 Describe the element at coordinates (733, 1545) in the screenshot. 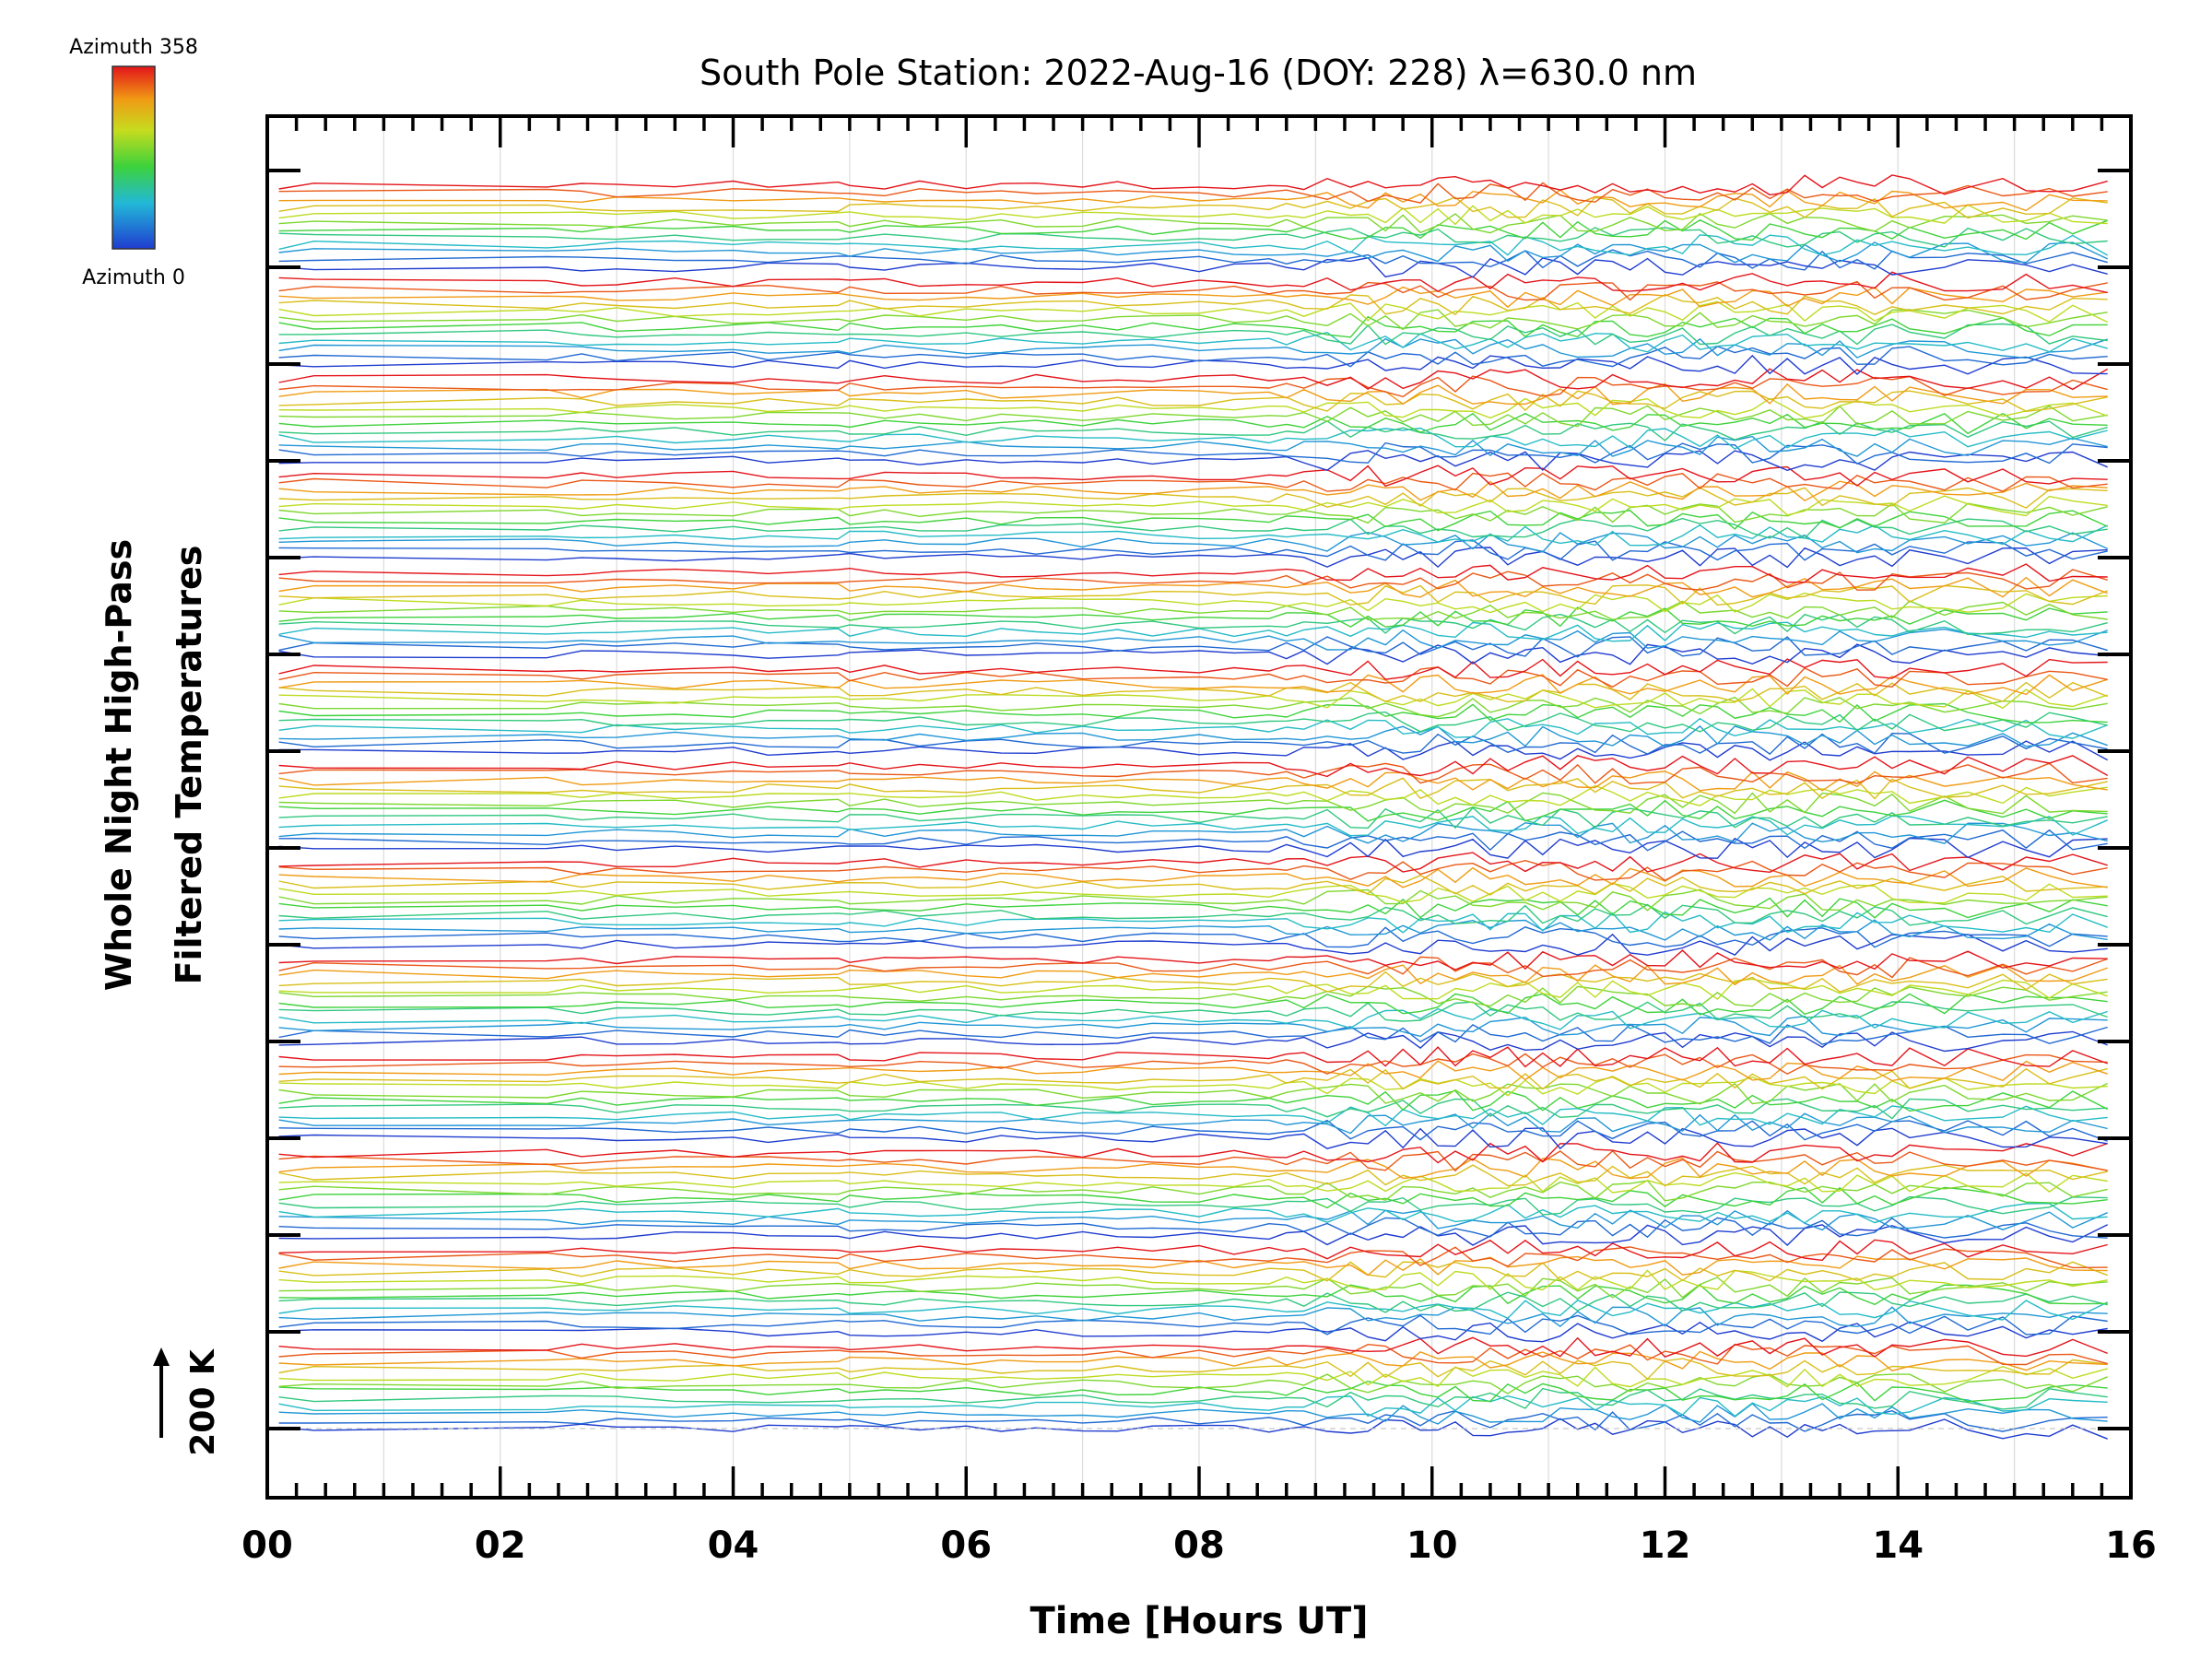

I see `x-tick-label-2: 04` at that location.